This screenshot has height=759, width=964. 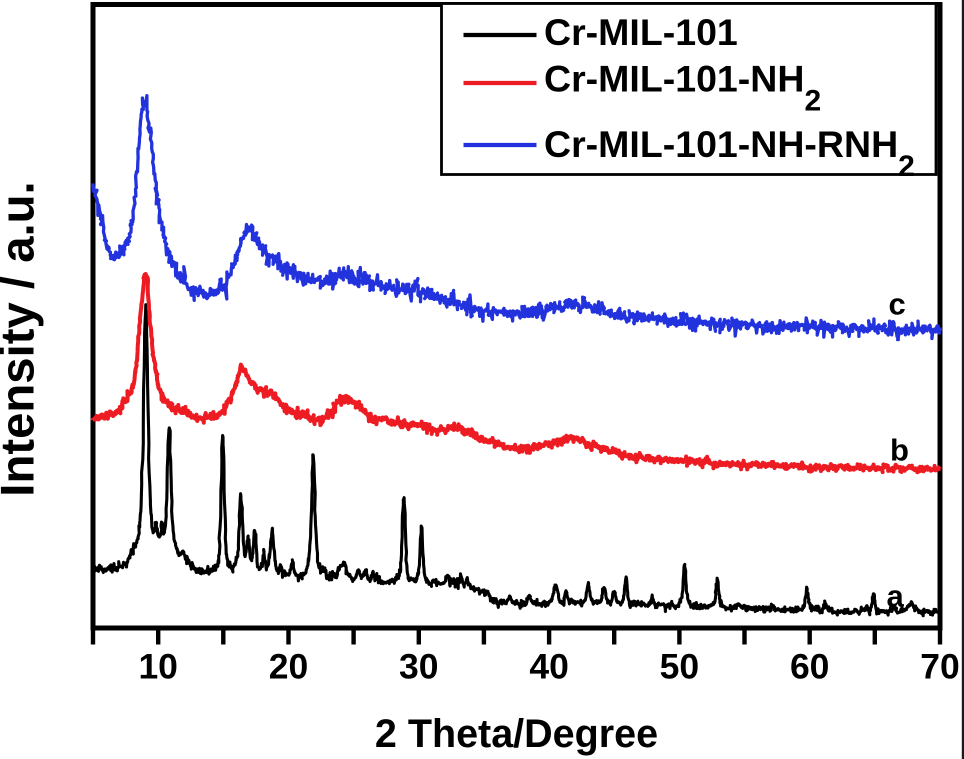 I want to click on svg-text: 40, so click(x=549, y=667).